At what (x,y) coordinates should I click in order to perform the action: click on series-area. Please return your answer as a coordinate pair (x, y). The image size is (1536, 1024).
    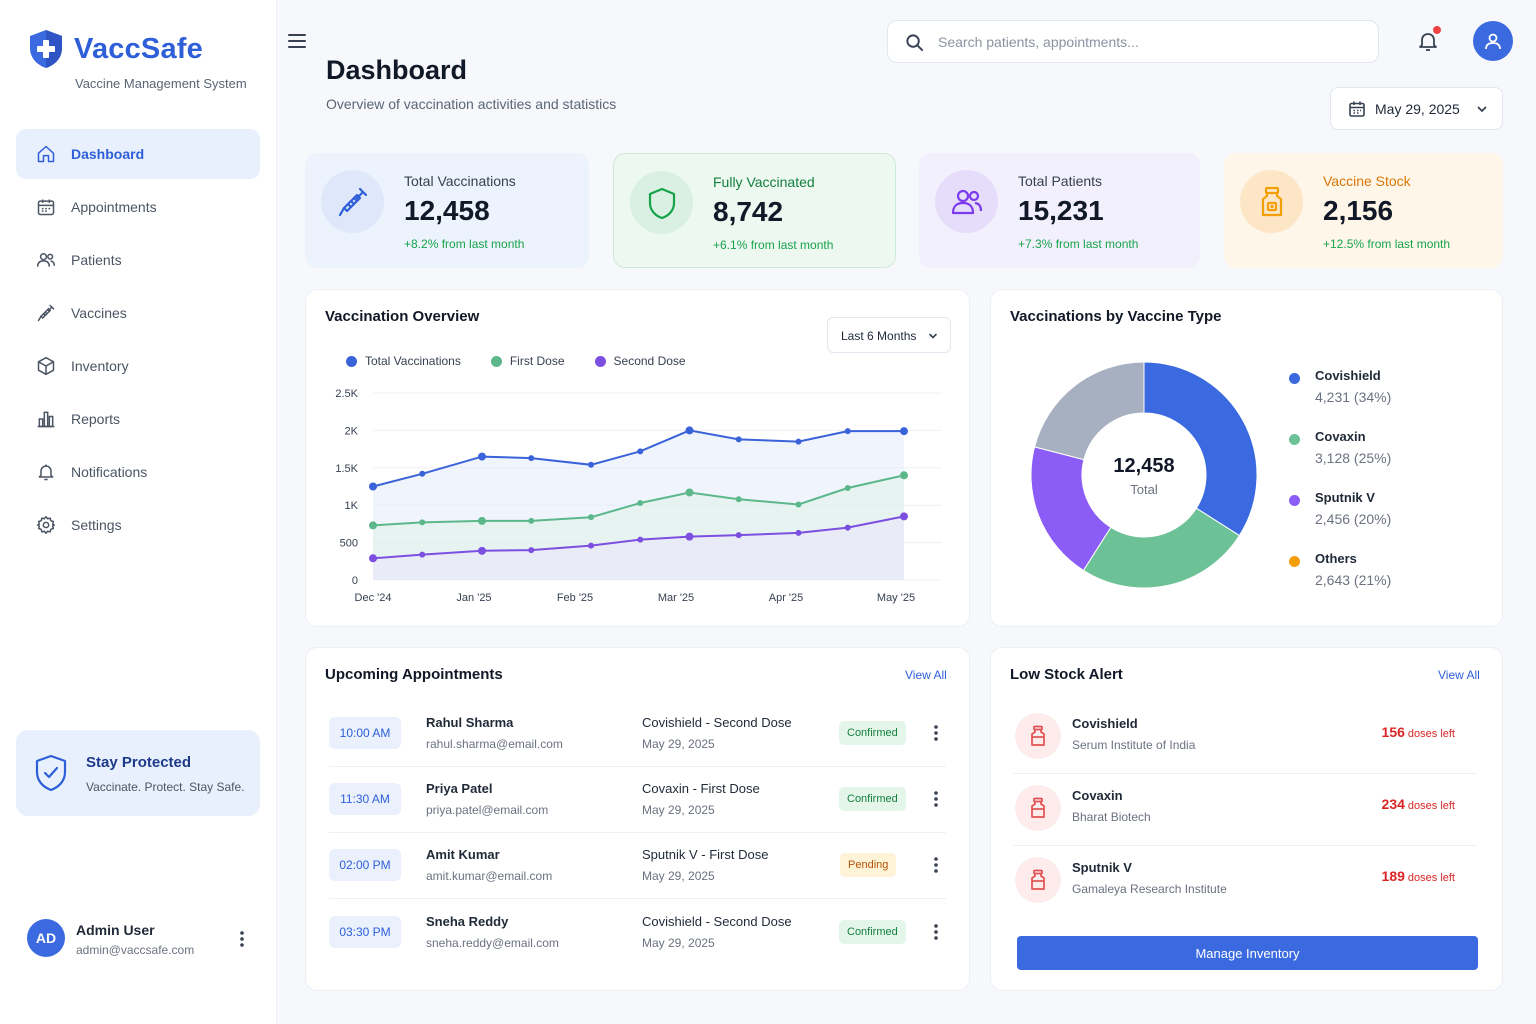
    Looking at the image, I should click on (638, 548).